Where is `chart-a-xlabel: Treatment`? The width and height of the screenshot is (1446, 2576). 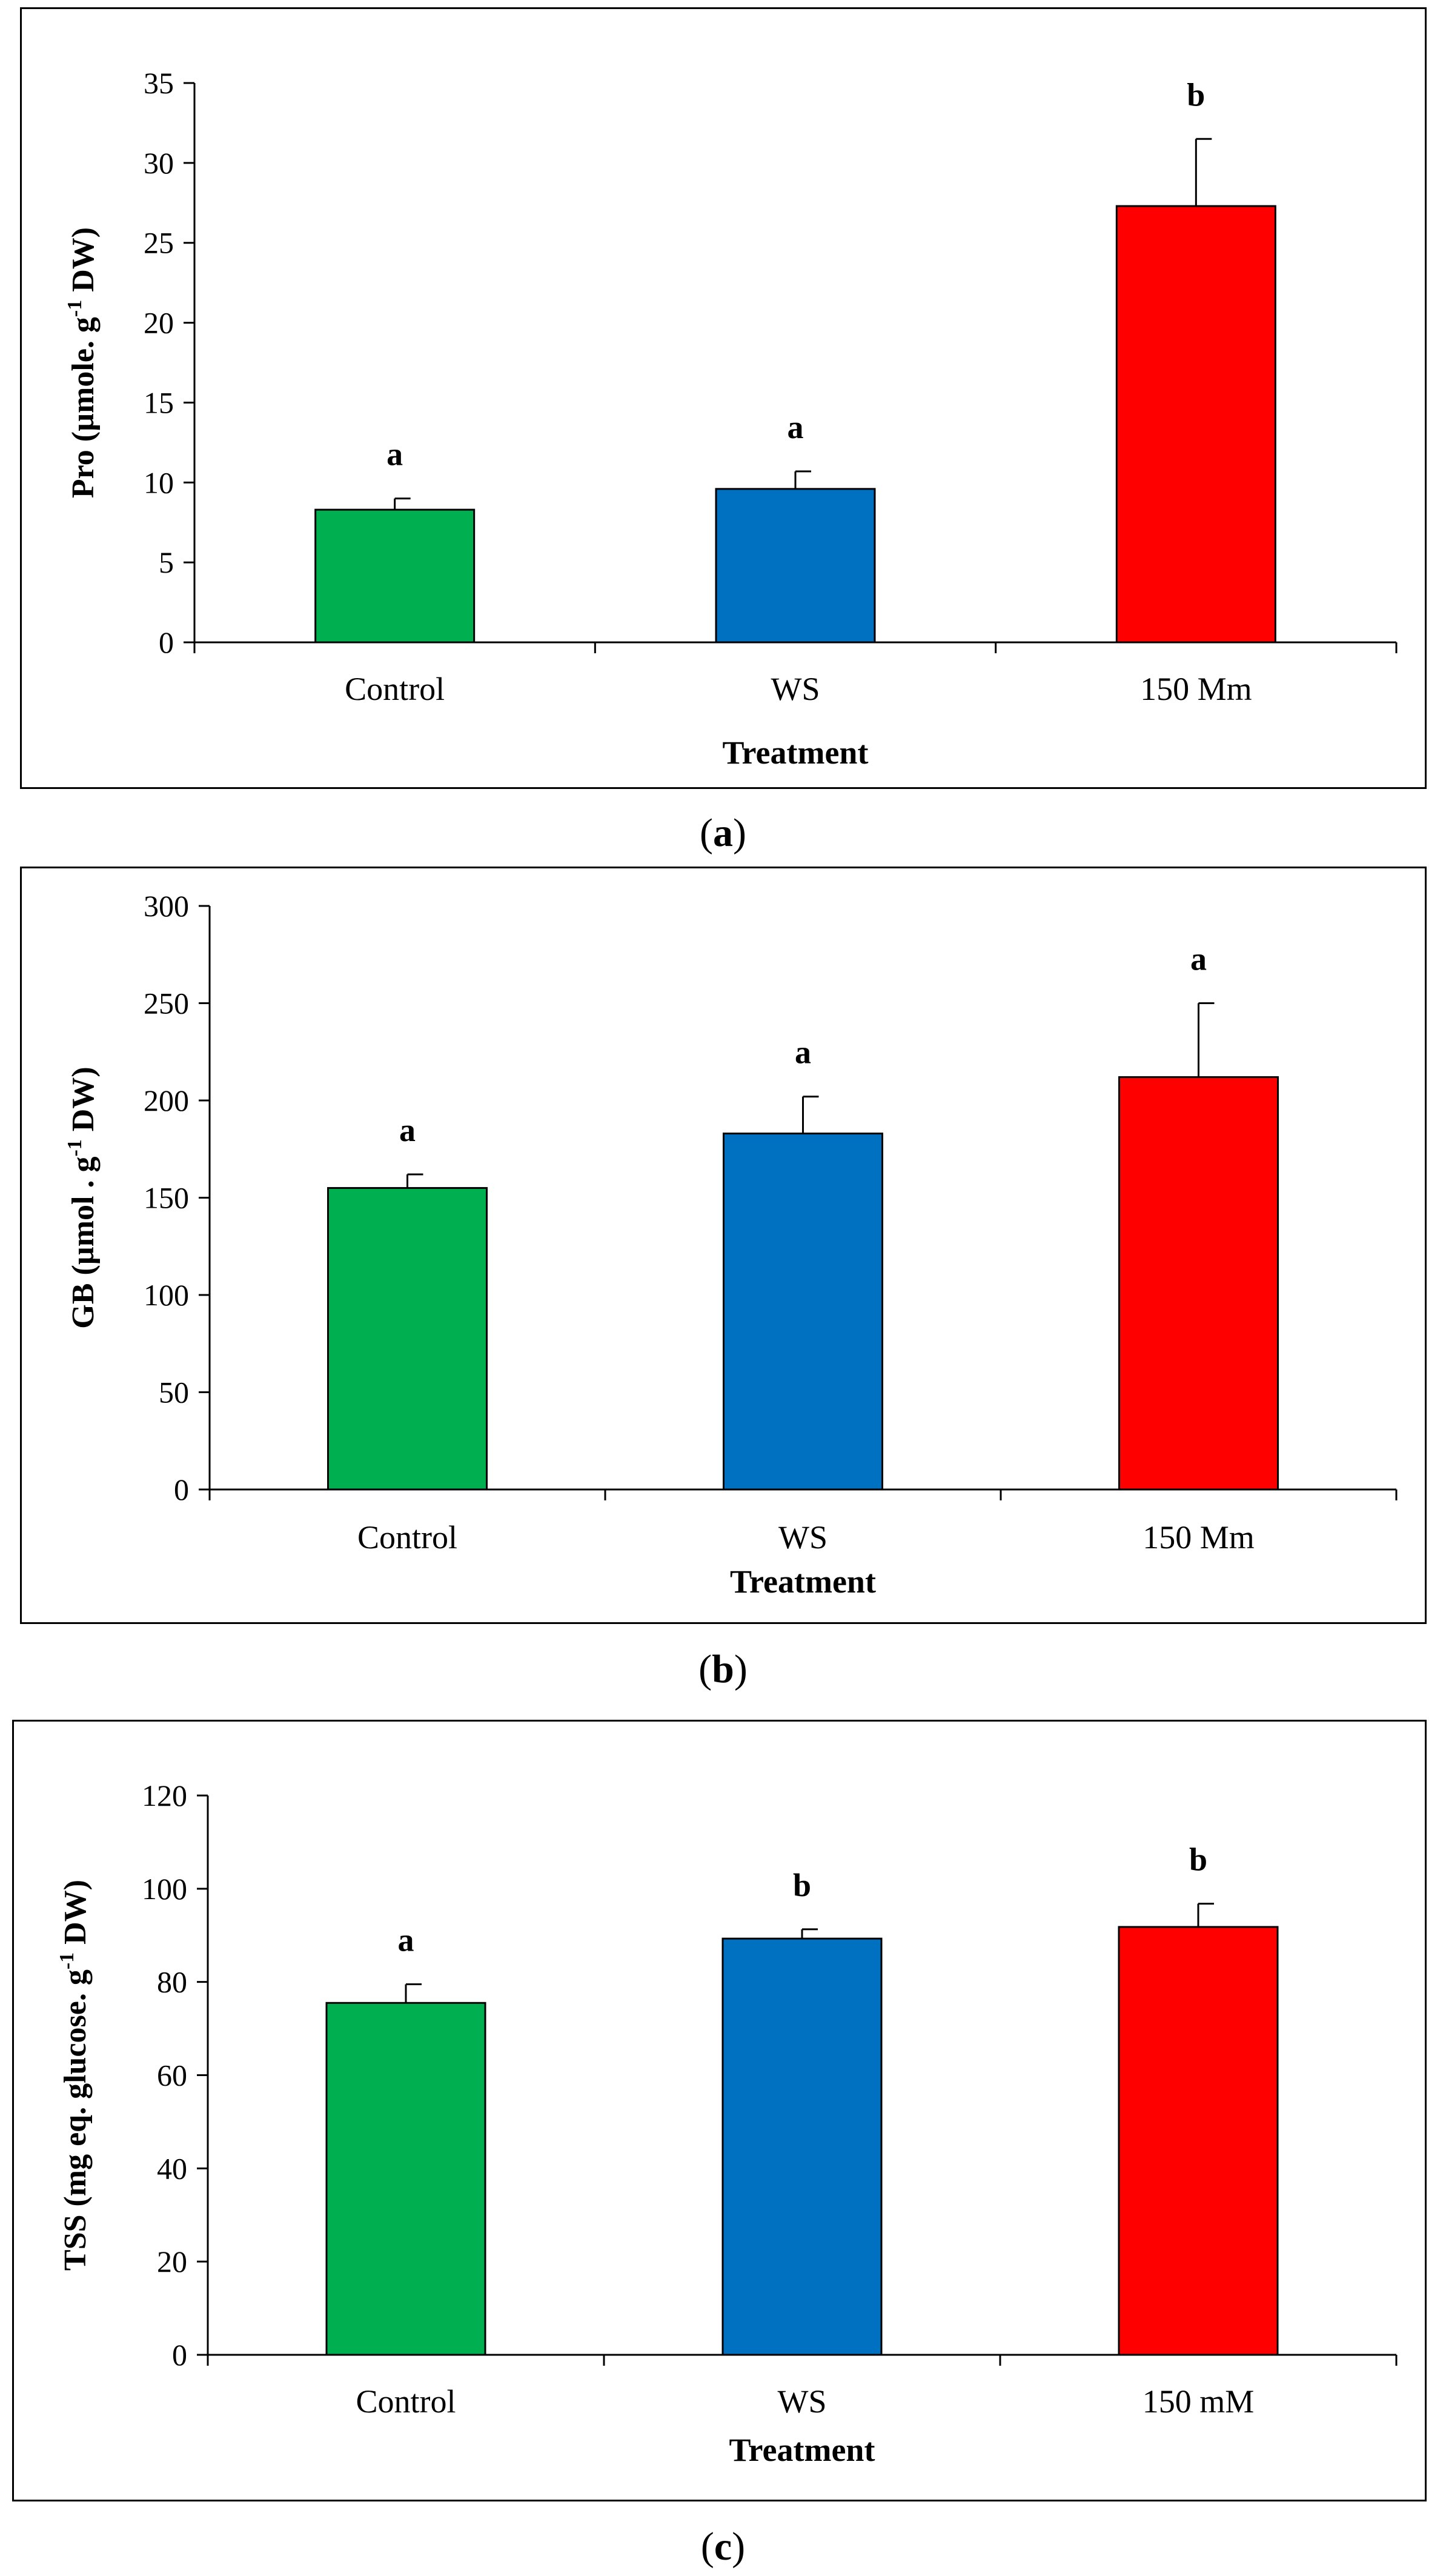 chart-a-xlabel: Treatment is located at coordinates (796, 752).